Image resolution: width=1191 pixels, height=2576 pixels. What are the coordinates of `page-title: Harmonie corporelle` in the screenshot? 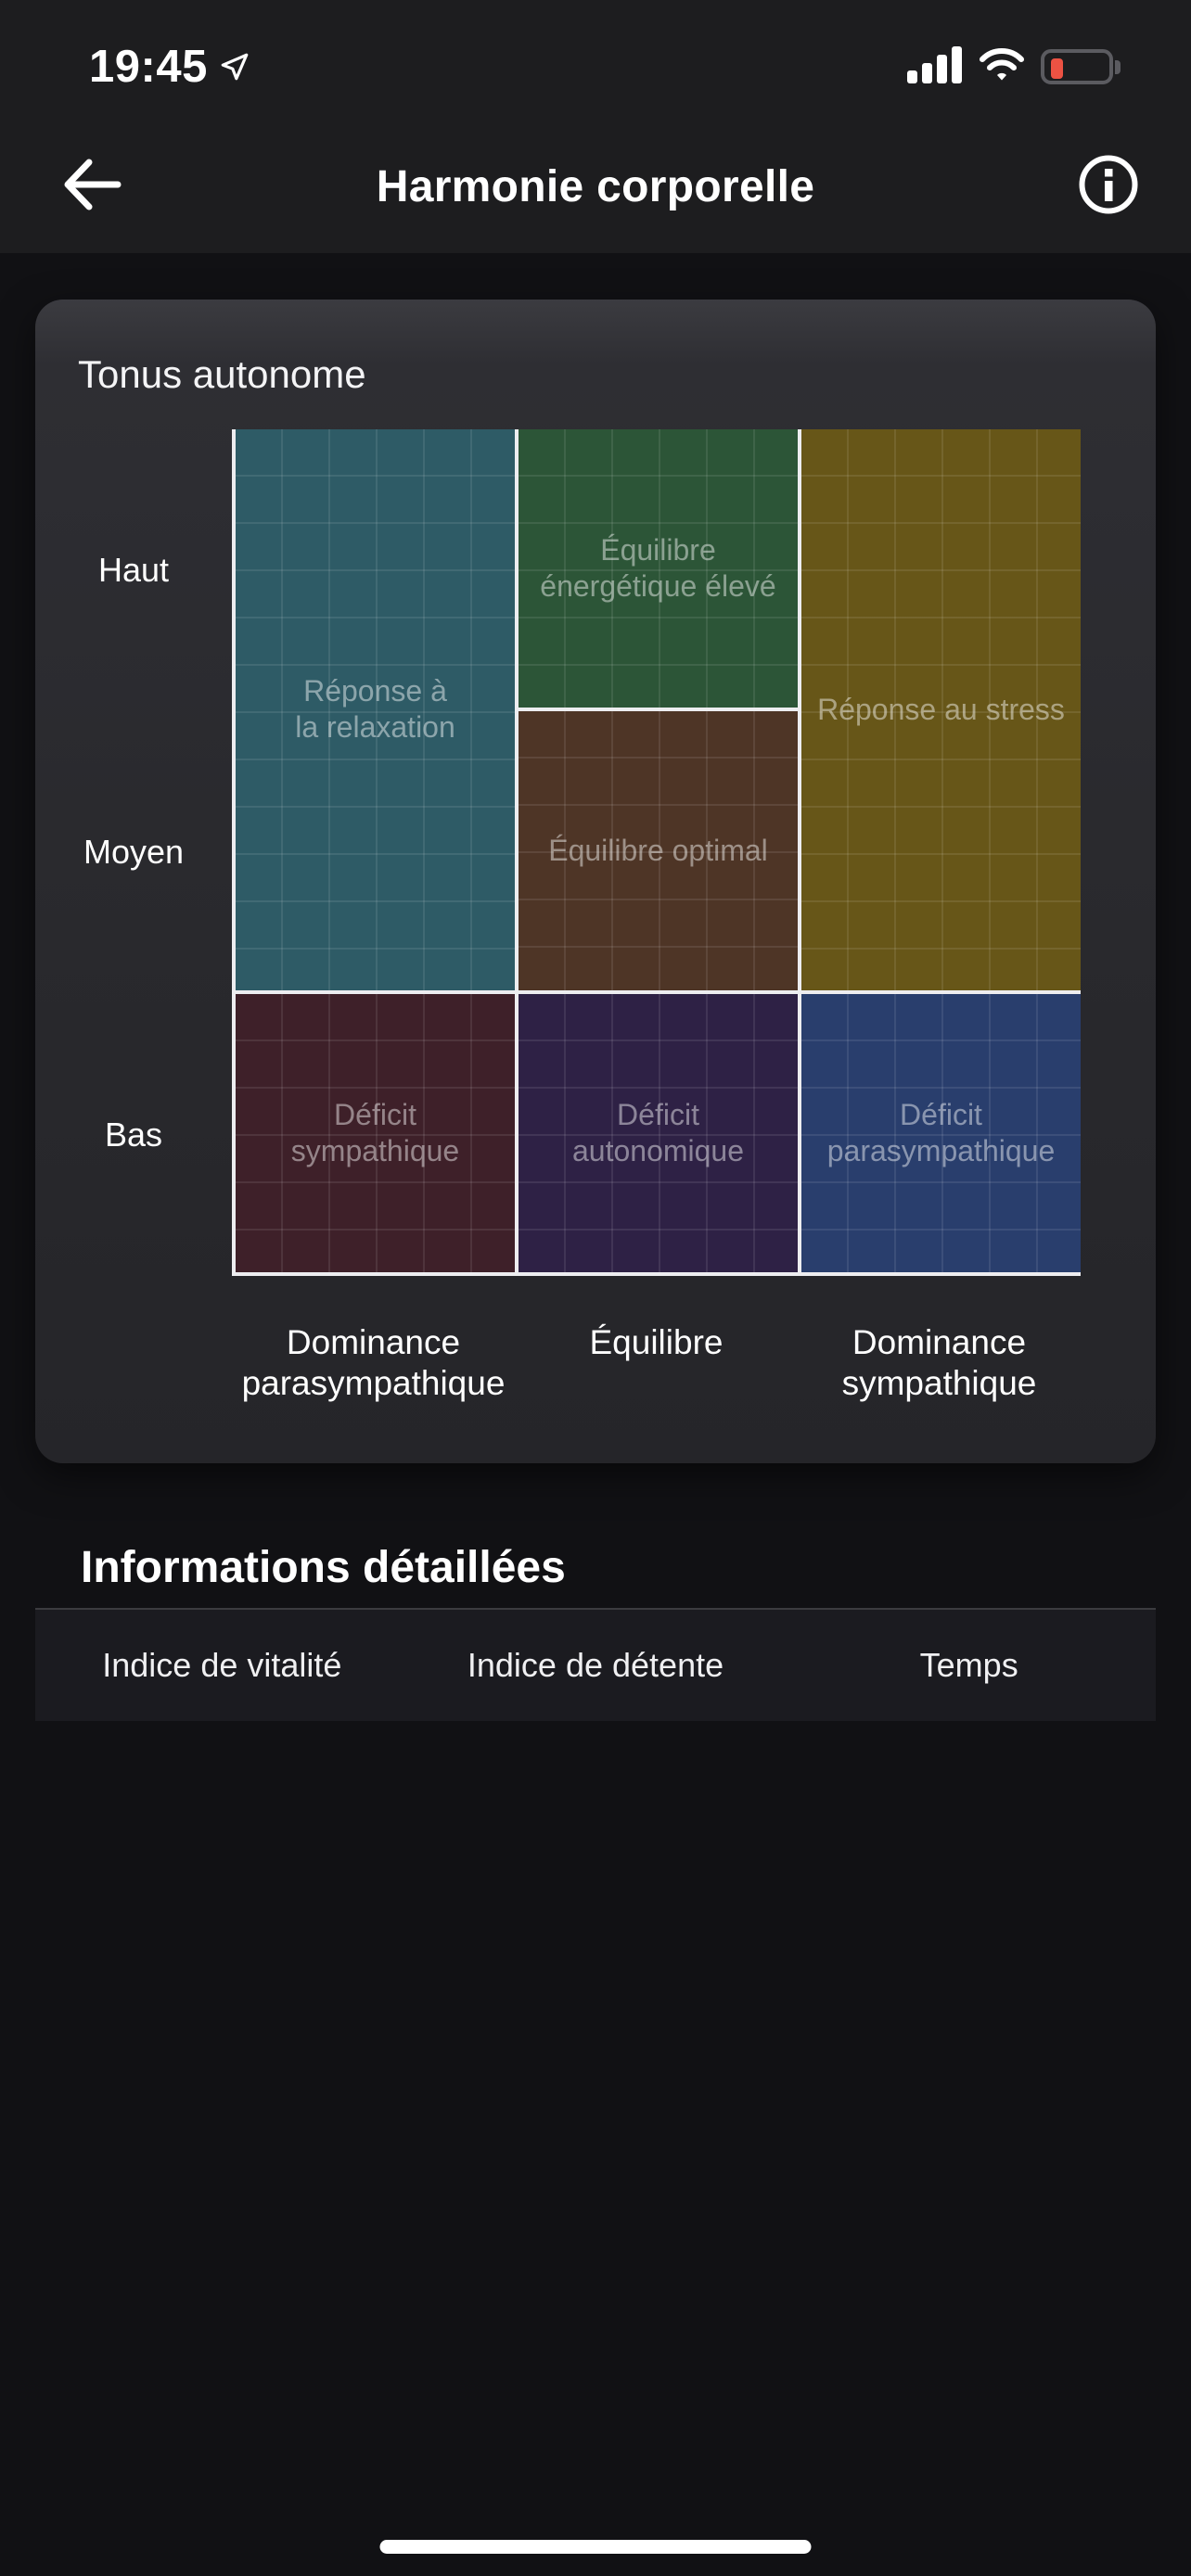 It's located at (595, 186).